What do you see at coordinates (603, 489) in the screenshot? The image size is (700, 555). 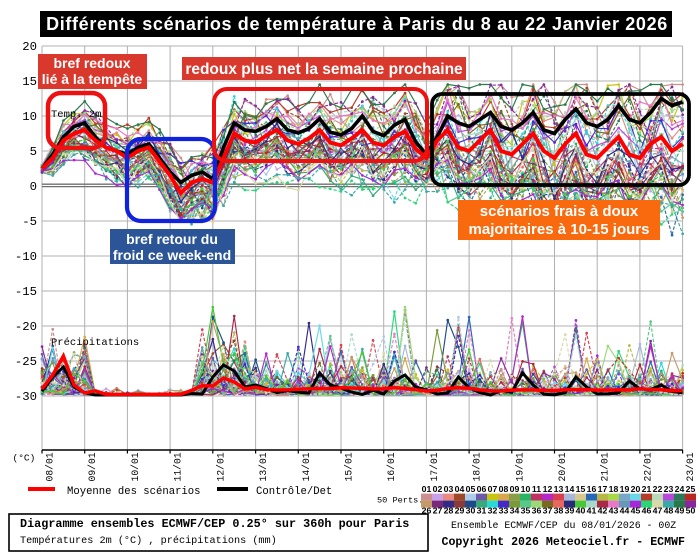 I see `svg-text: 17` at bounding box center [603, 489].